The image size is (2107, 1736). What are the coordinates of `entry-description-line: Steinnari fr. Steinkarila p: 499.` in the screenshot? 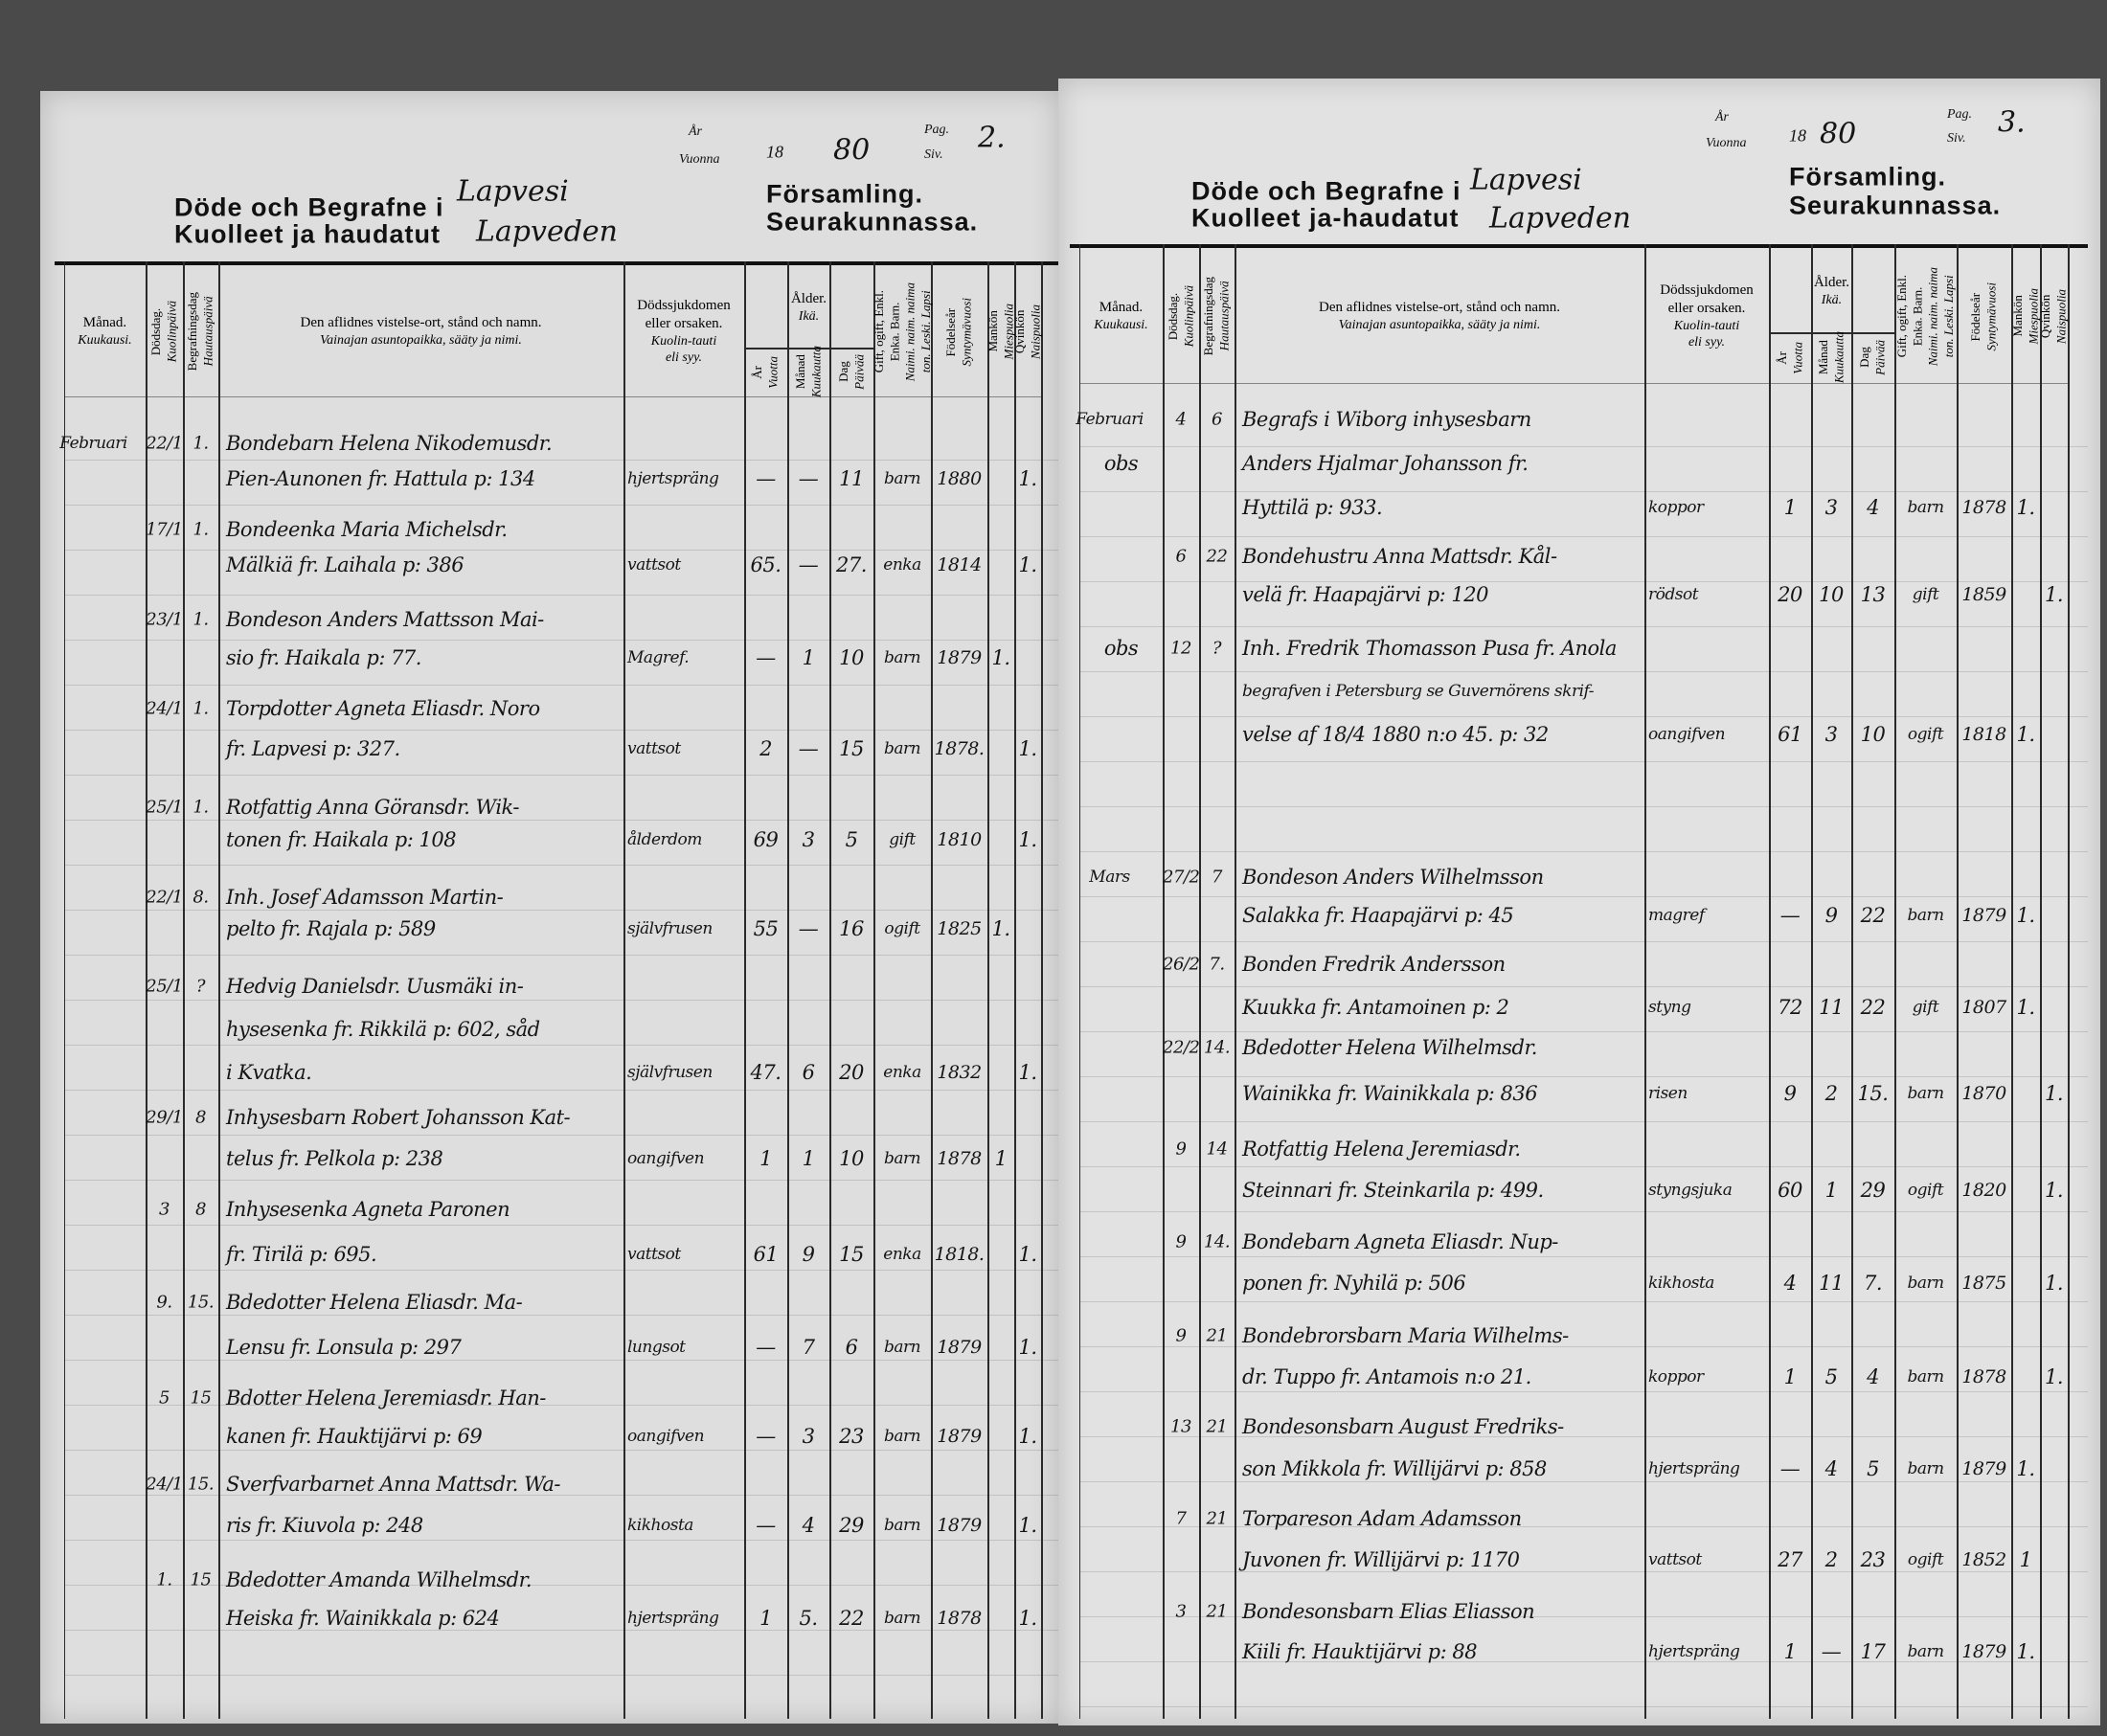 It's located at (1393, 1190).